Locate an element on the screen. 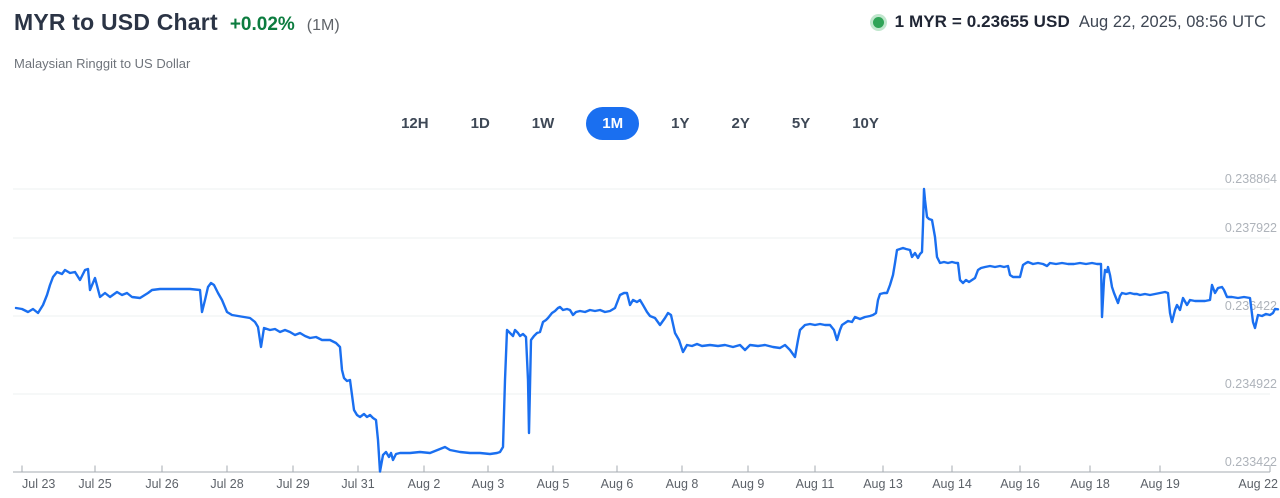 The height and width of the screenshot is (498, 1280). y-axis-label: 0.233422 is located at coordinates (1251, 462).